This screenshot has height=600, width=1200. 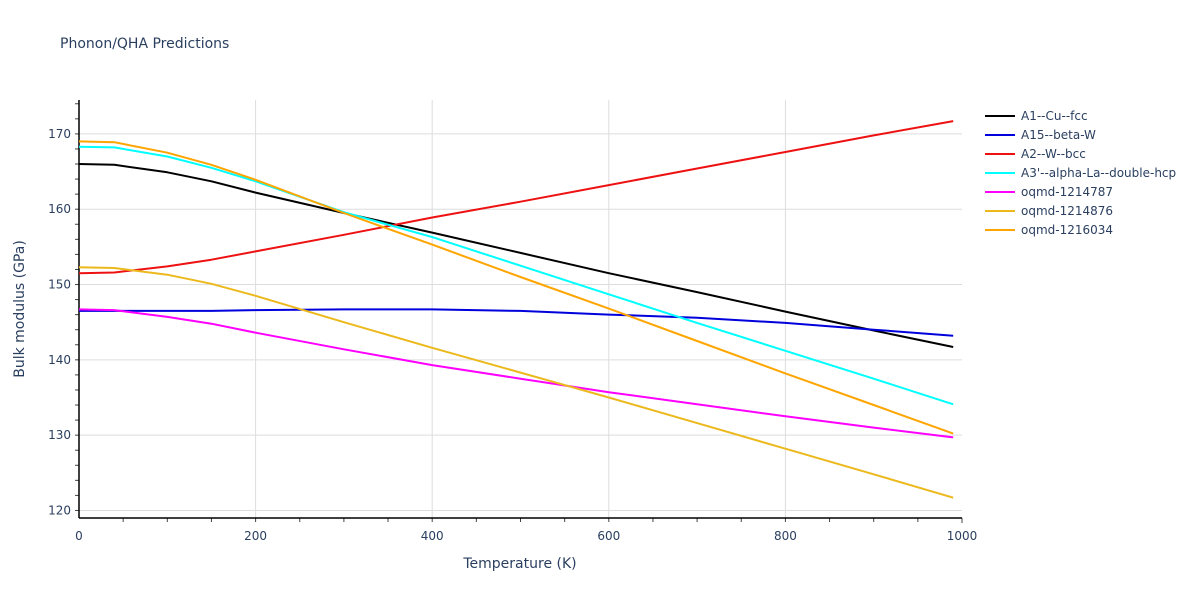 What do you see at coordinates (1099, 172) in the screenshot?
I see `legend-label: A3'--alpha-La--double-hcp` at bounding box center [1099, 172].